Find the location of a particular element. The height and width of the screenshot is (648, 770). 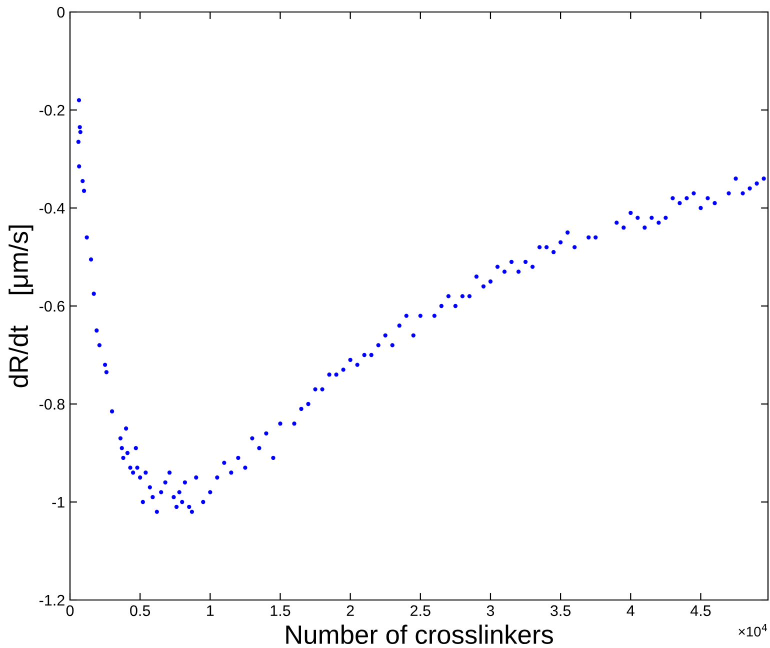

y-axis-title: dR/dt [μm/s] is located at coordinates (21, 306).